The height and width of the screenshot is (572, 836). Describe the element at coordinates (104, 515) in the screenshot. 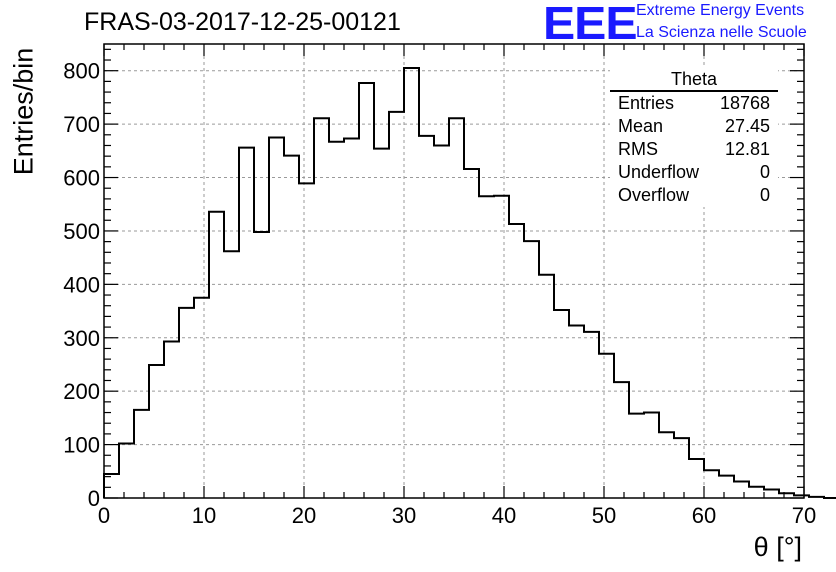

I see `x-tick-label: 0` at that location.